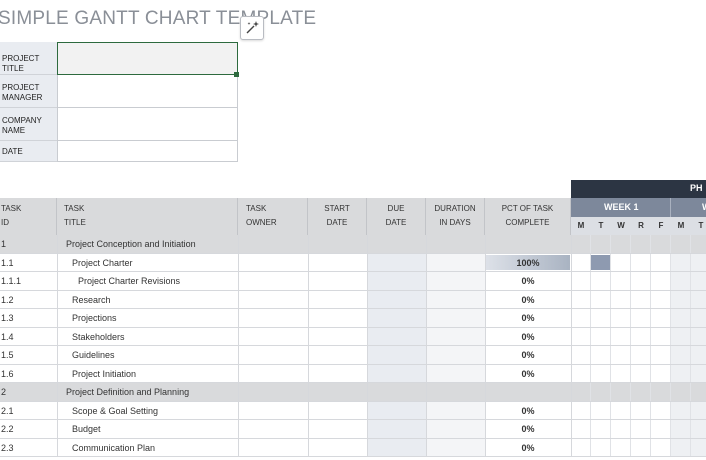 The width and height of the screenshot is (706, 460). I want to click on selection-handle, so click(236, 74).